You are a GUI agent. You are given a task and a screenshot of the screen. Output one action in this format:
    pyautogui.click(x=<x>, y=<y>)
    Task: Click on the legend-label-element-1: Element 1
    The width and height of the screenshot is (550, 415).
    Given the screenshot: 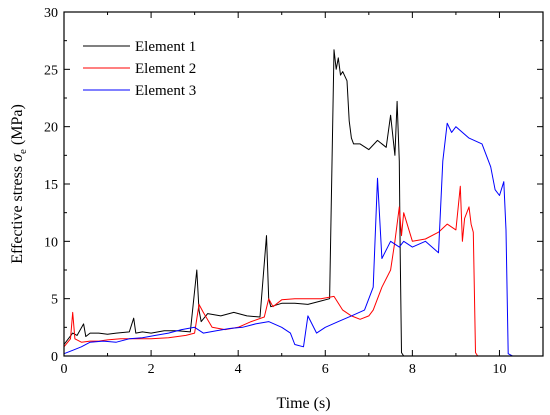 What is the action you would take?
    pyautogui.click(x=165, y=47)
    